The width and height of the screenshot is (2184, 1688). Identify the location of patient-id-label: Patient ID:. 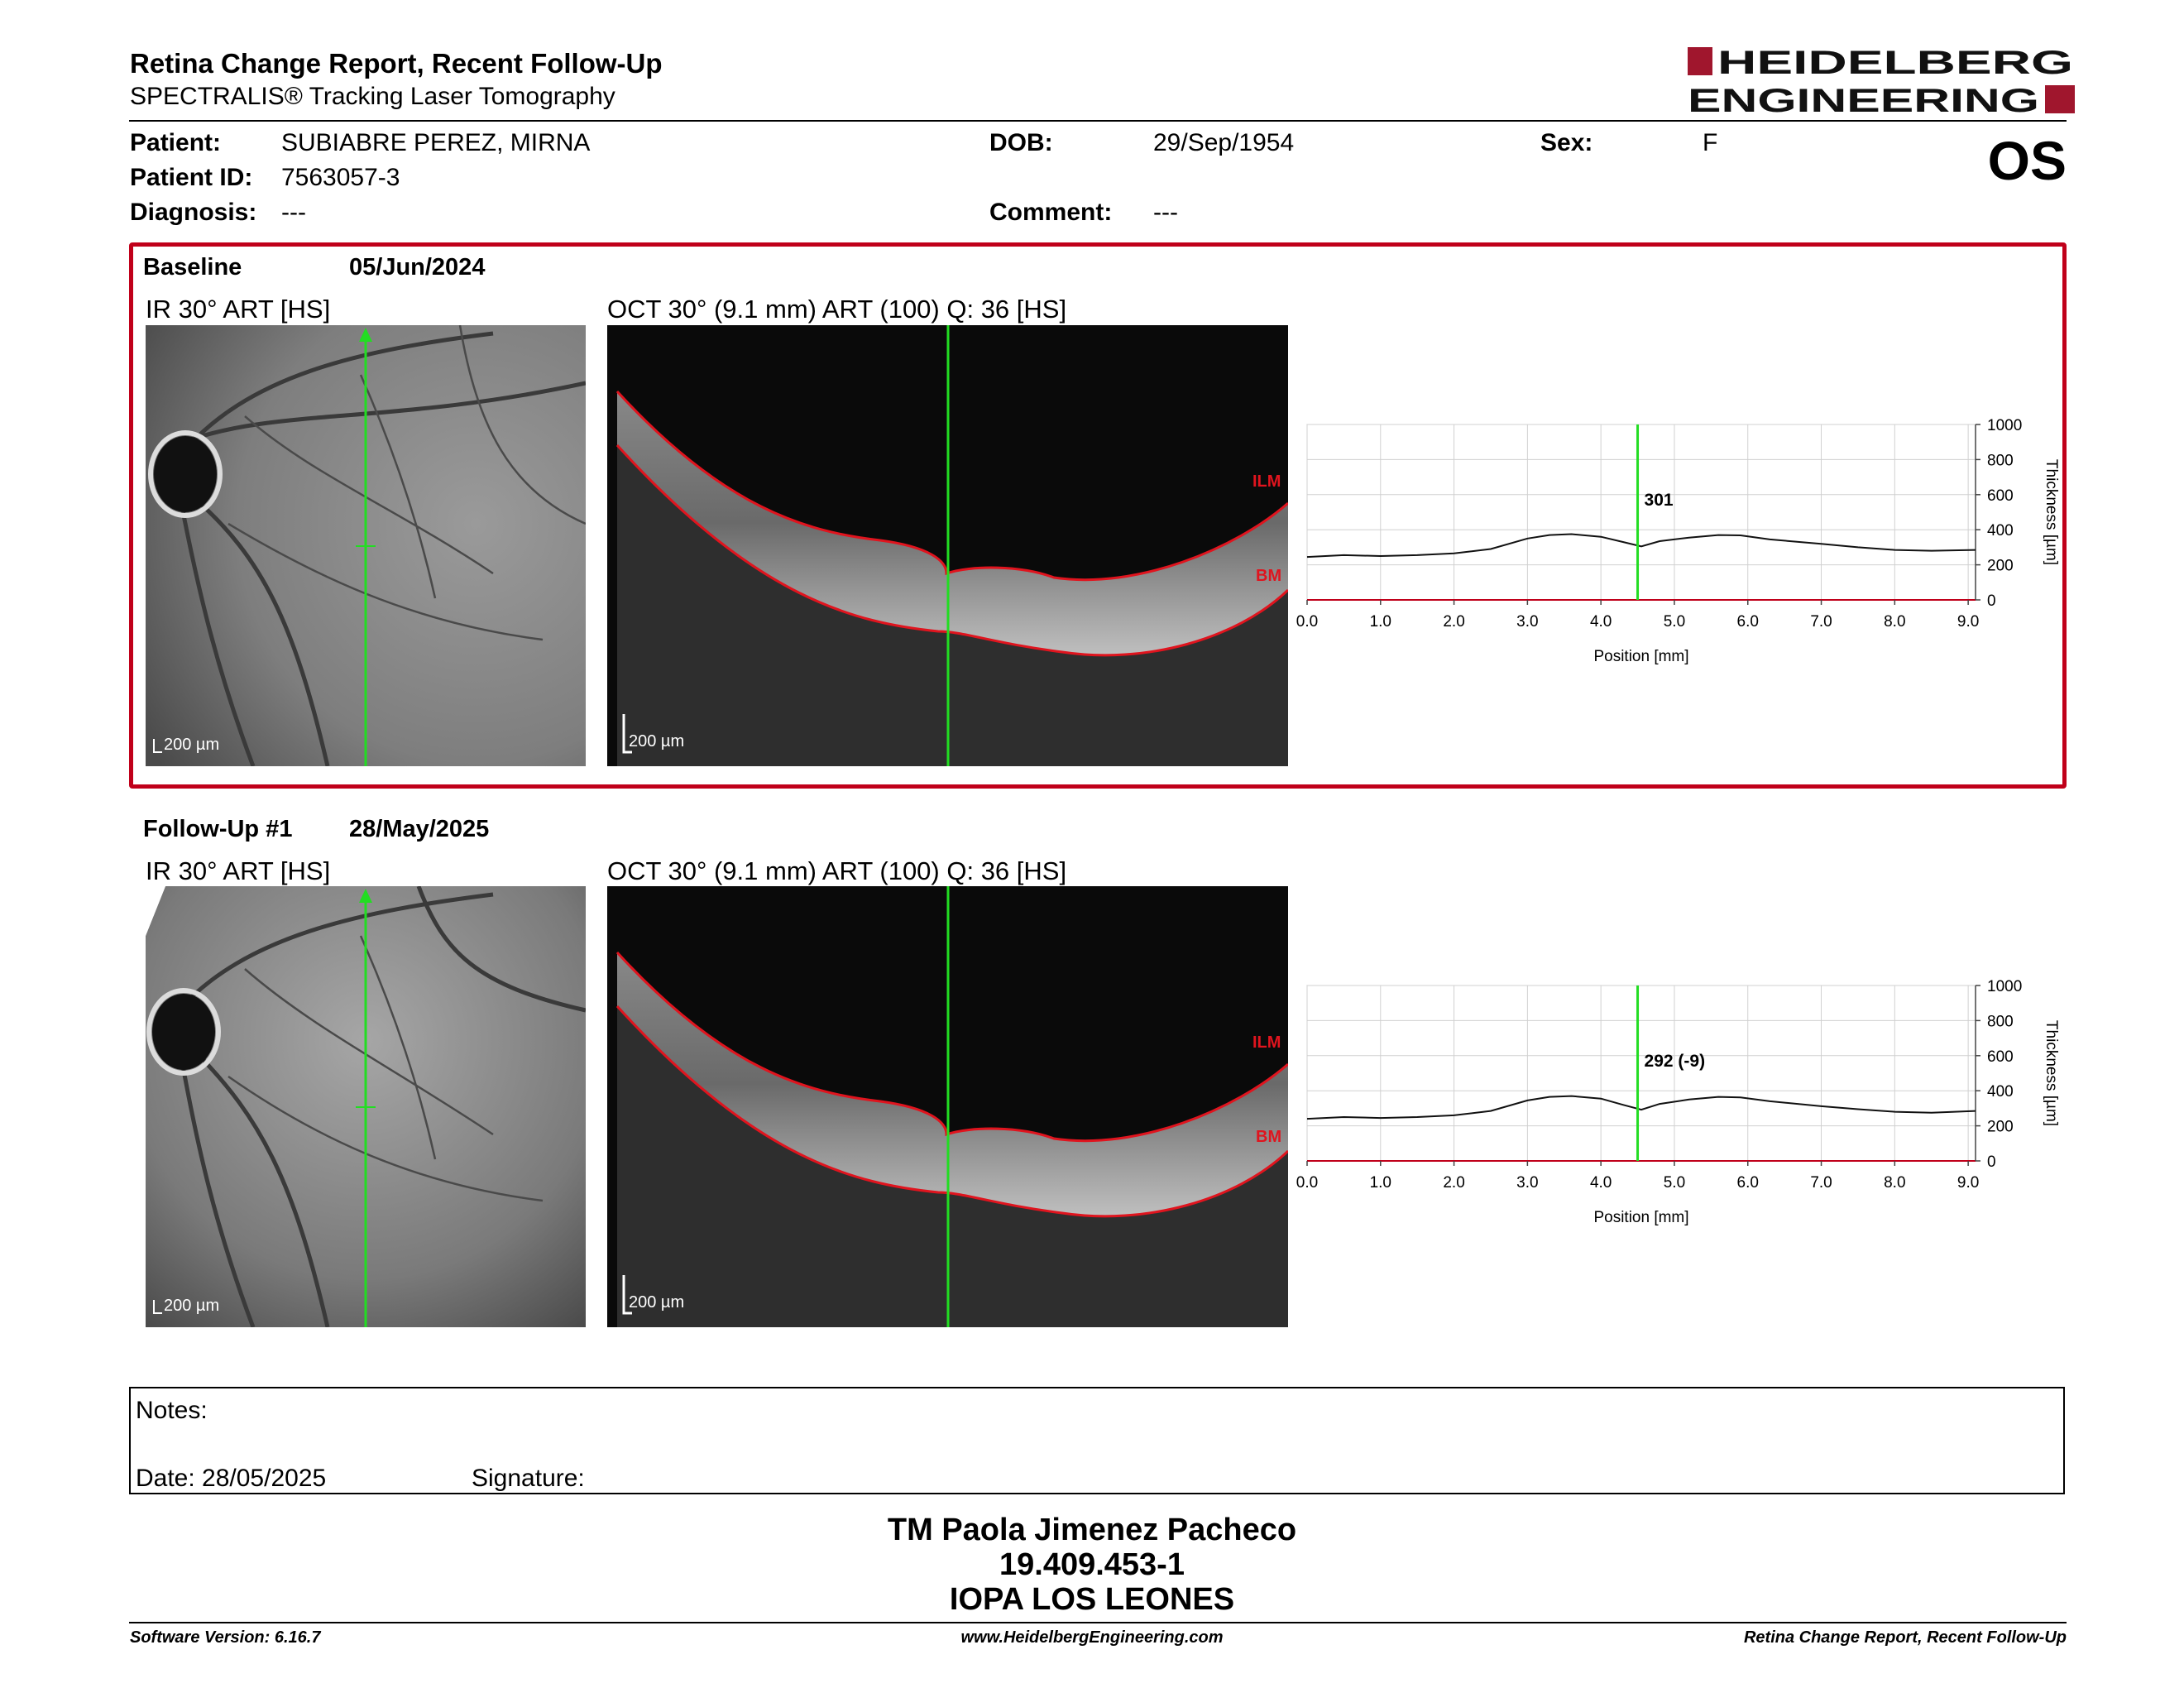
(191, 177).